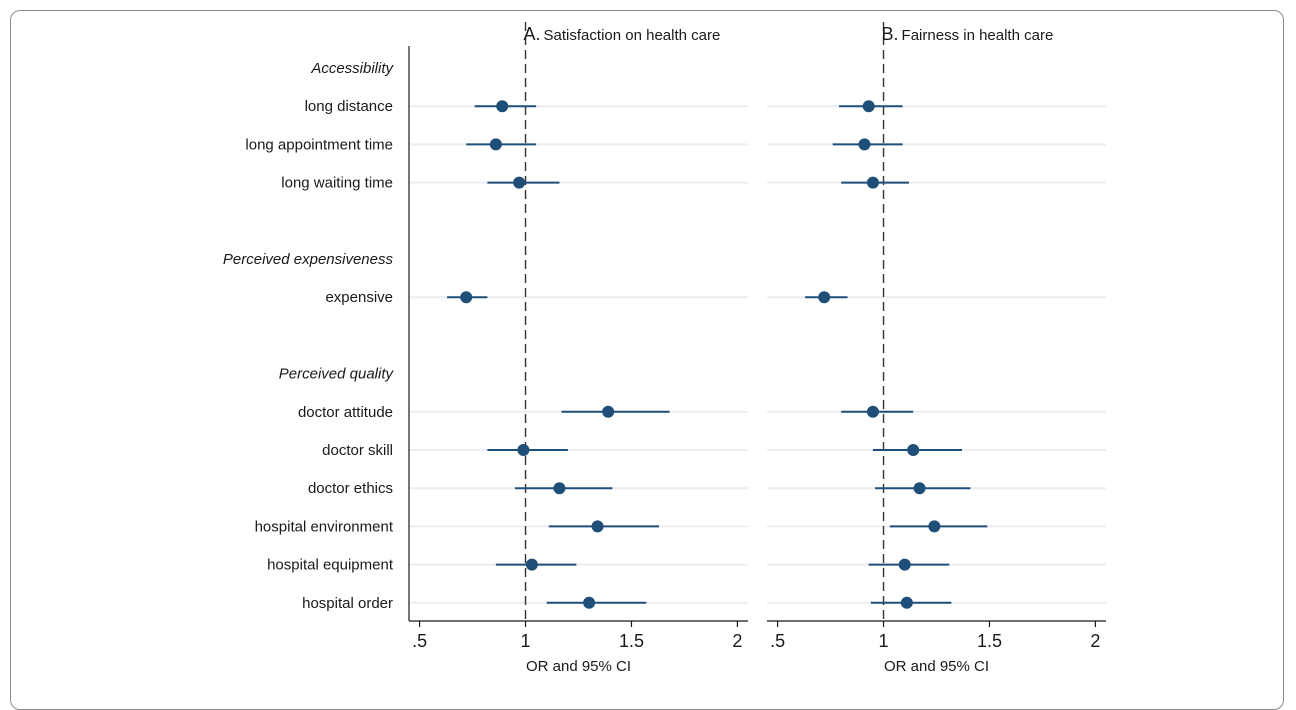  I want to click on row-label: expensive, so click(359, 297).